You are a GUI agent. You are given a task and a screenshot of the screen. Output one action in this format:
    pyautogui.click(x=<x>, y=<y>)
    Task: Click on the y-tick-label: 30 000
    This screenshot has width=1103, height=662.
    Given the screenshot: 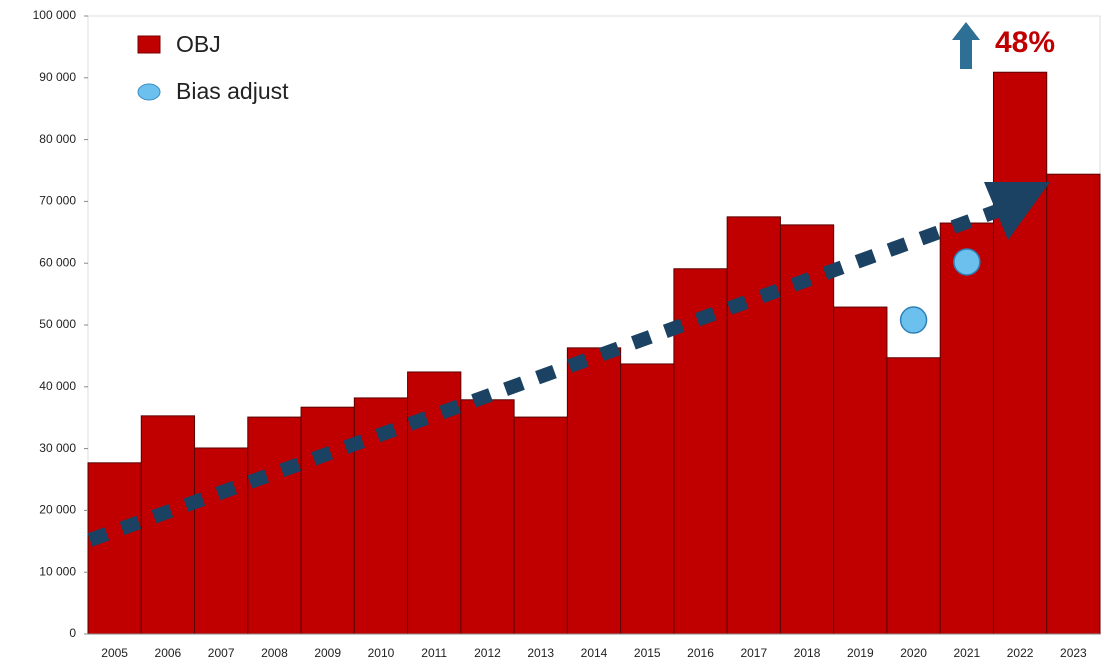 What is the action you would take?
    pyautogui.click(x=57, y=448)
    